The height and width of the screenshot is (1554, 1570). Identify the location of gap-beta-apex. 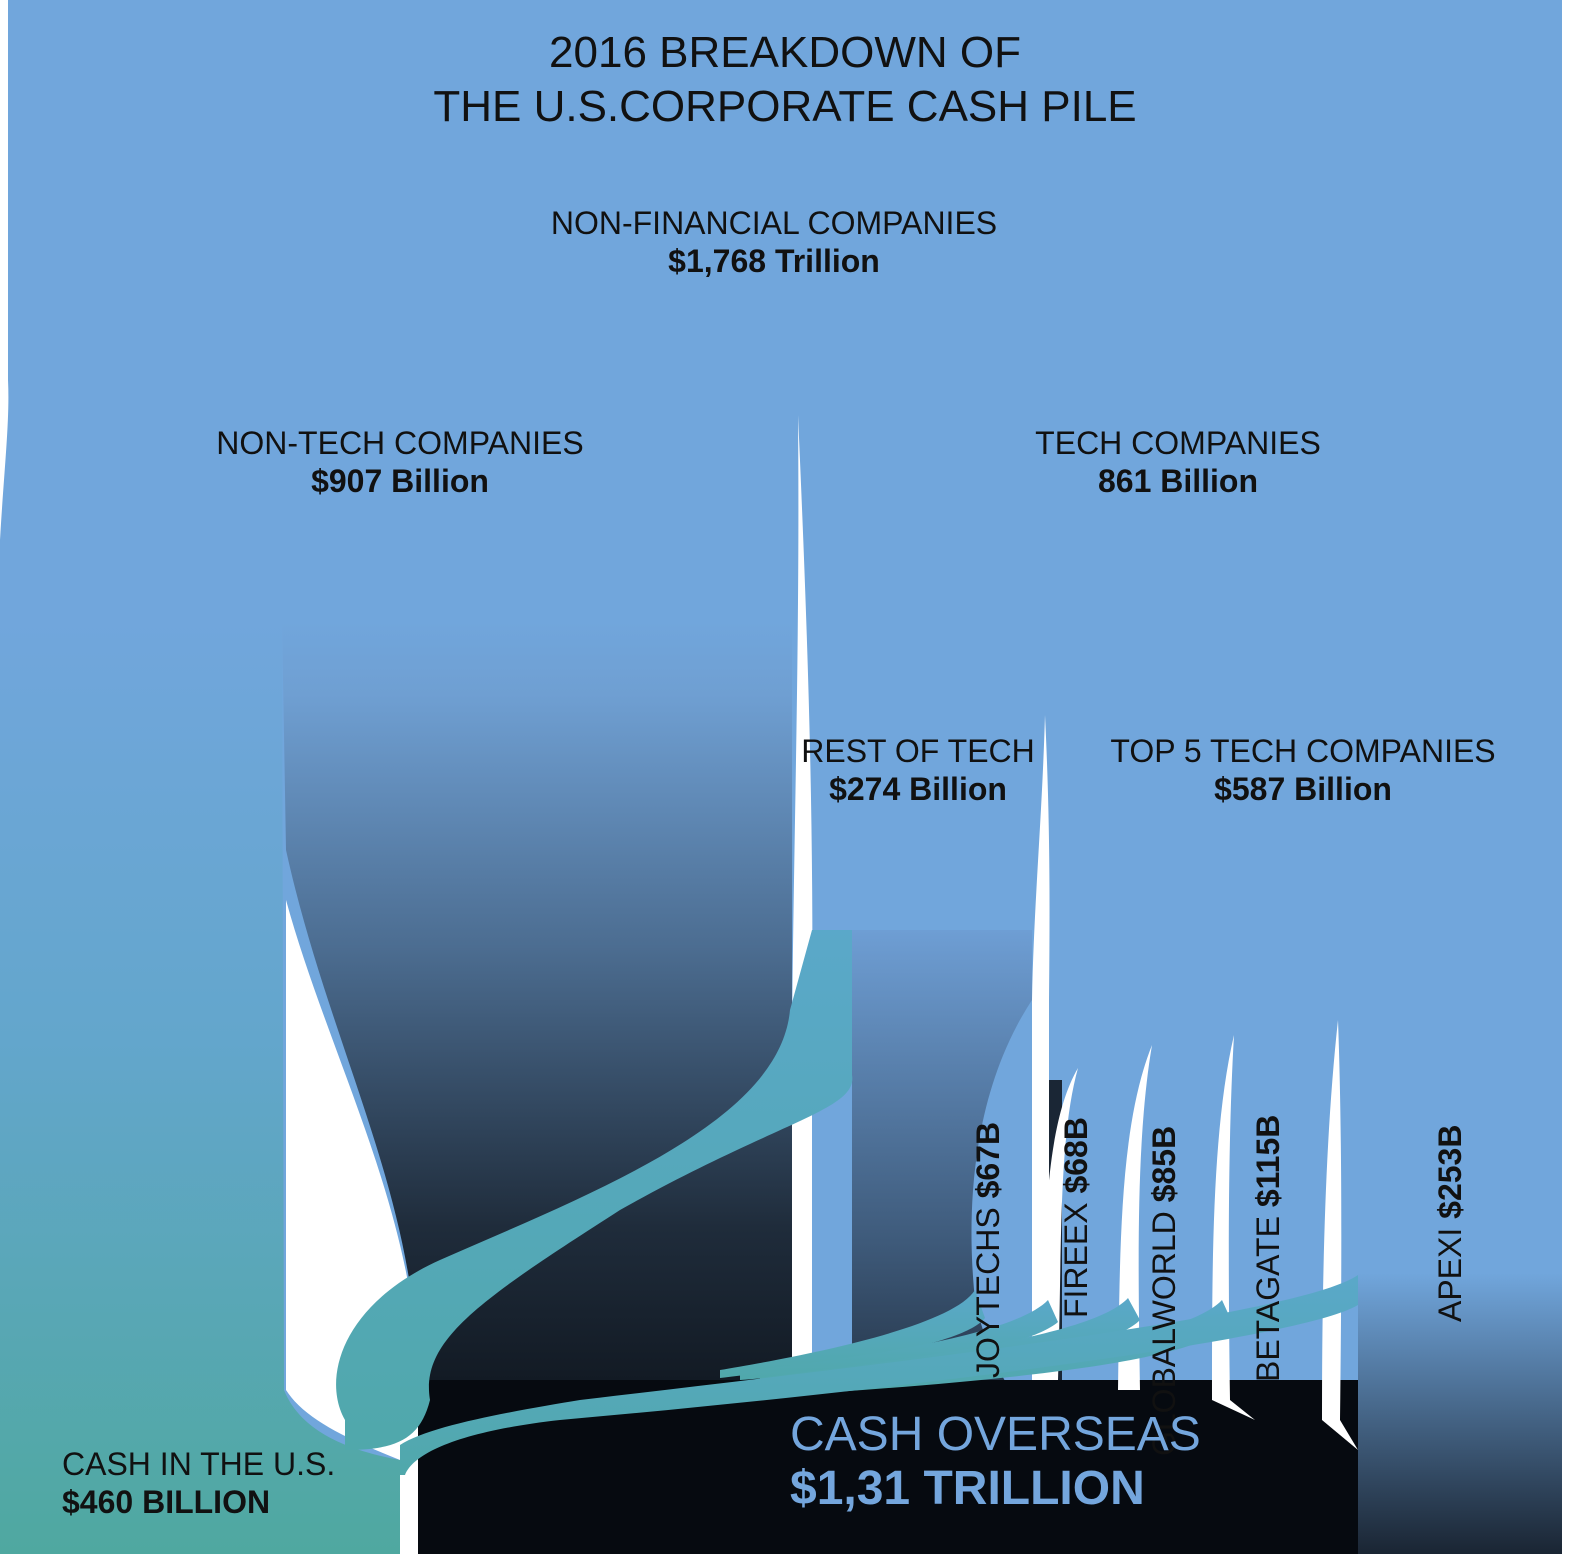
(1340, 1235).